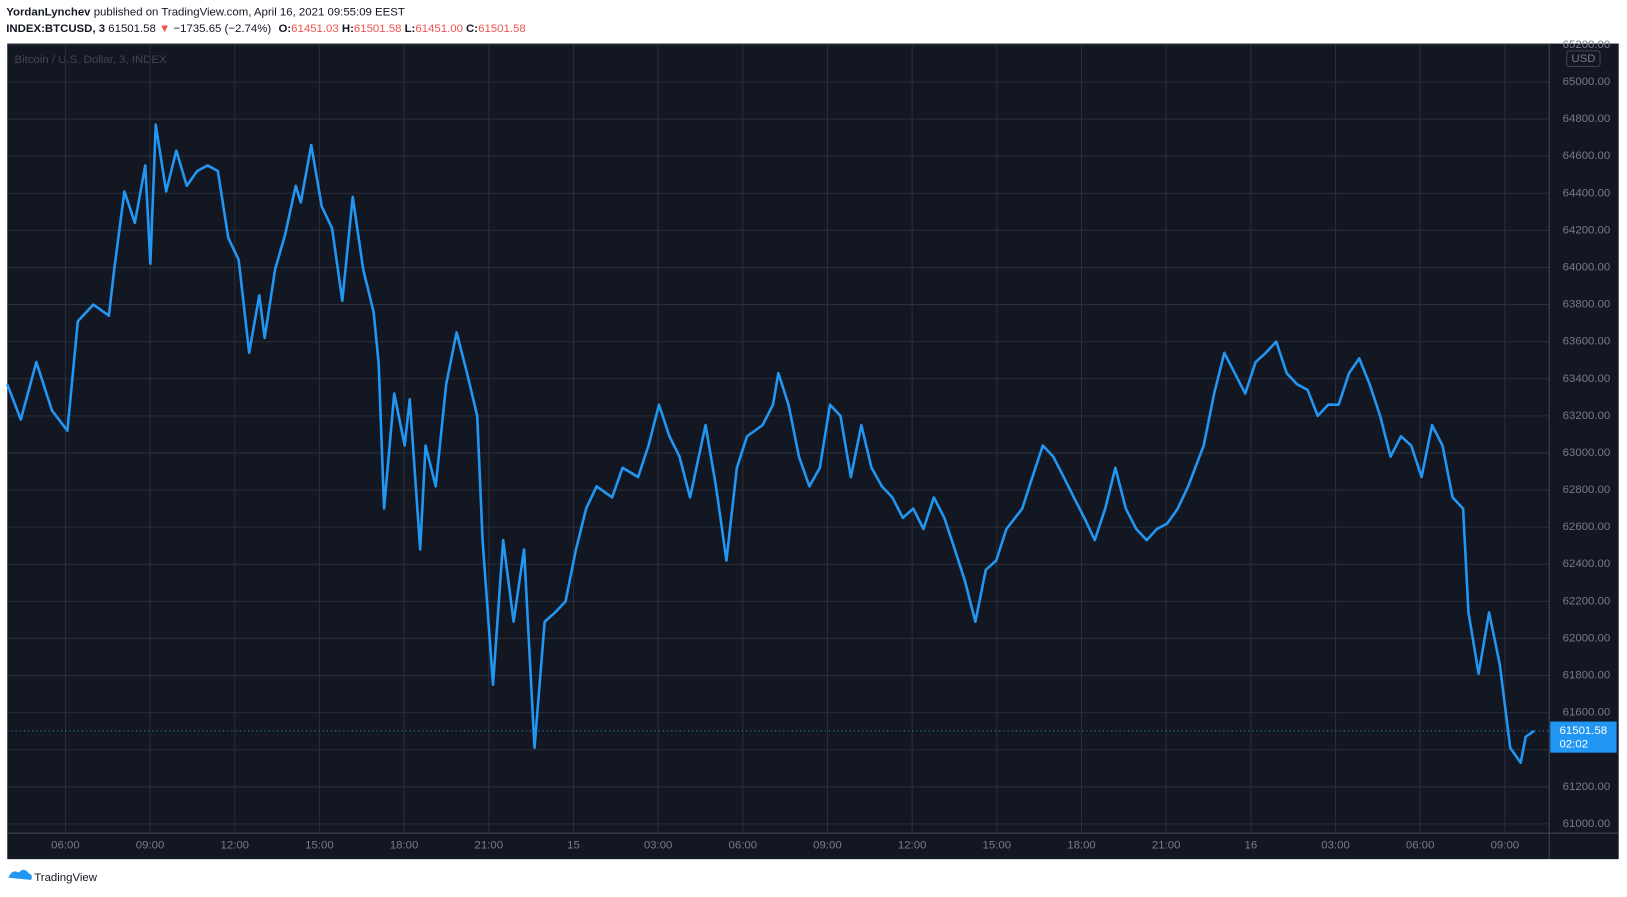  Describe the element at coordinates (1587, 342) in the screenshot. I see `y-tick-label: 63600.00` at that location.